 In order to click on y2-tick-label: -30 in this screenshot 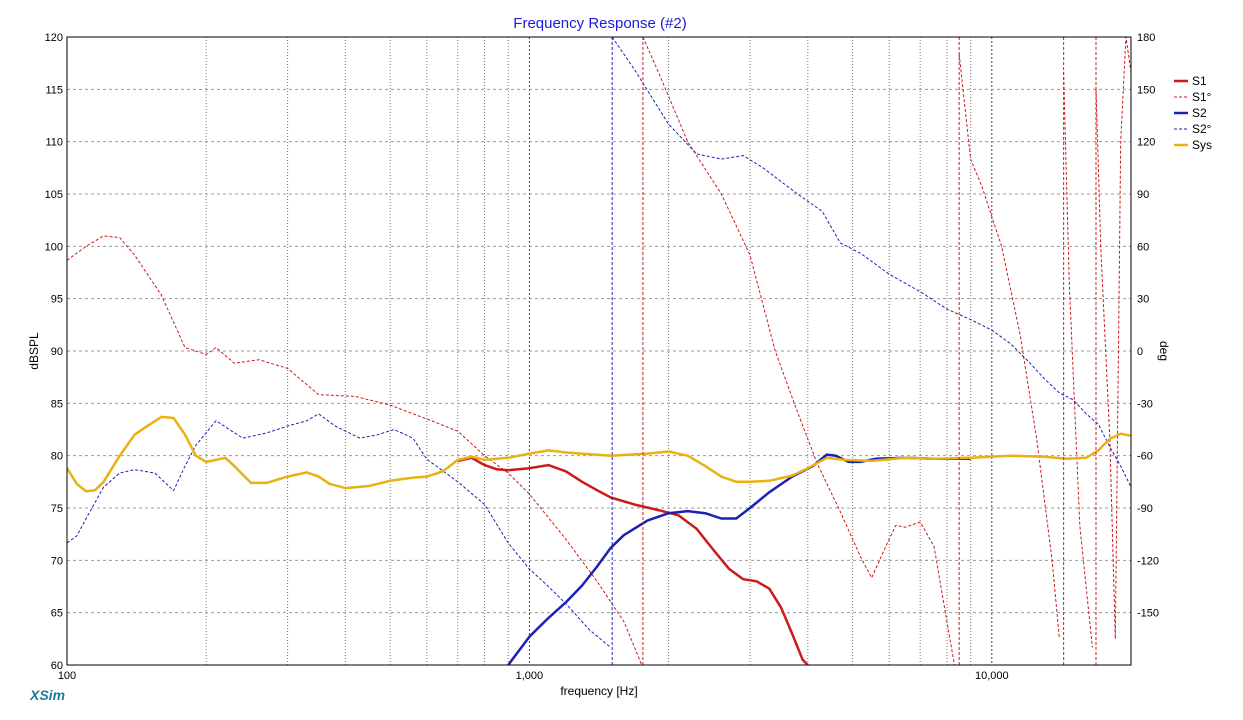, I will do `click(1145, 404)`.